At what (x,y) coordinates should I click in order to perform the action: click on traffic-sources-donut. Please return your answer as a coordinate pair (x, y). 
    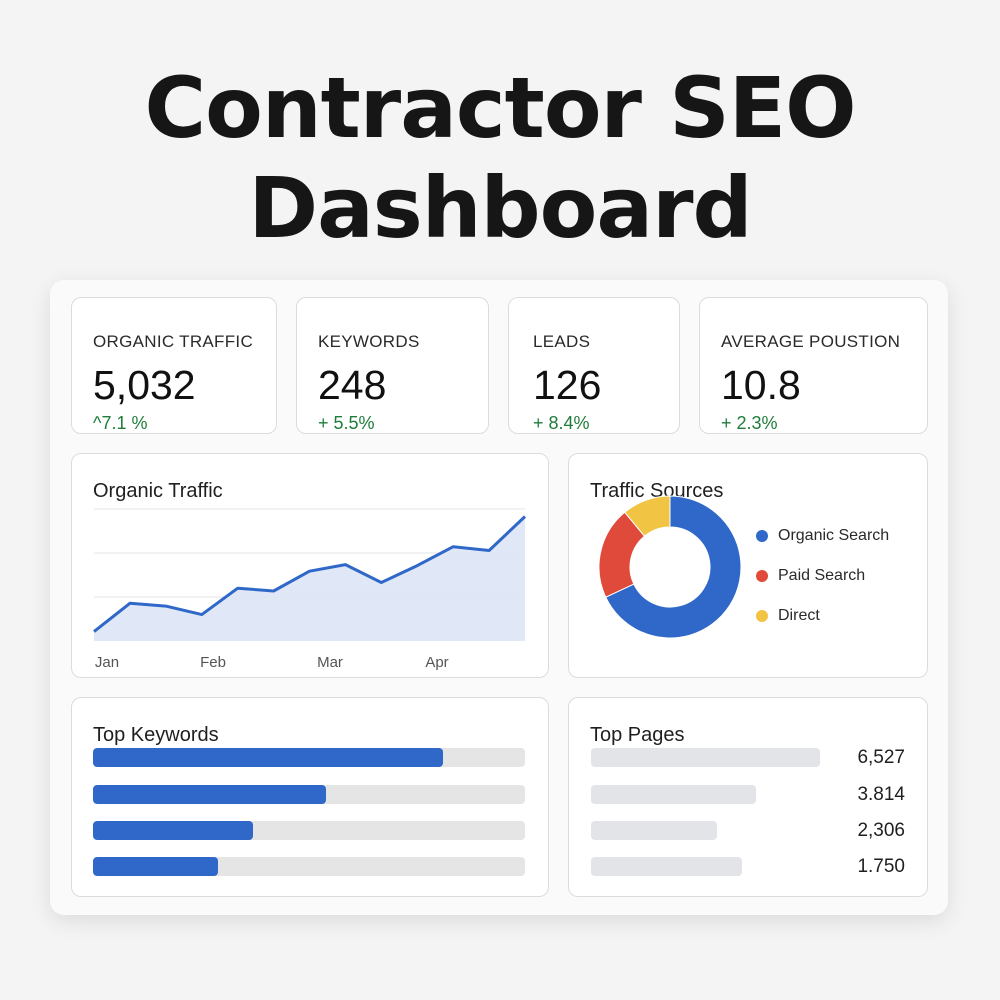
    Looking at the image, I should click on (670, 567).